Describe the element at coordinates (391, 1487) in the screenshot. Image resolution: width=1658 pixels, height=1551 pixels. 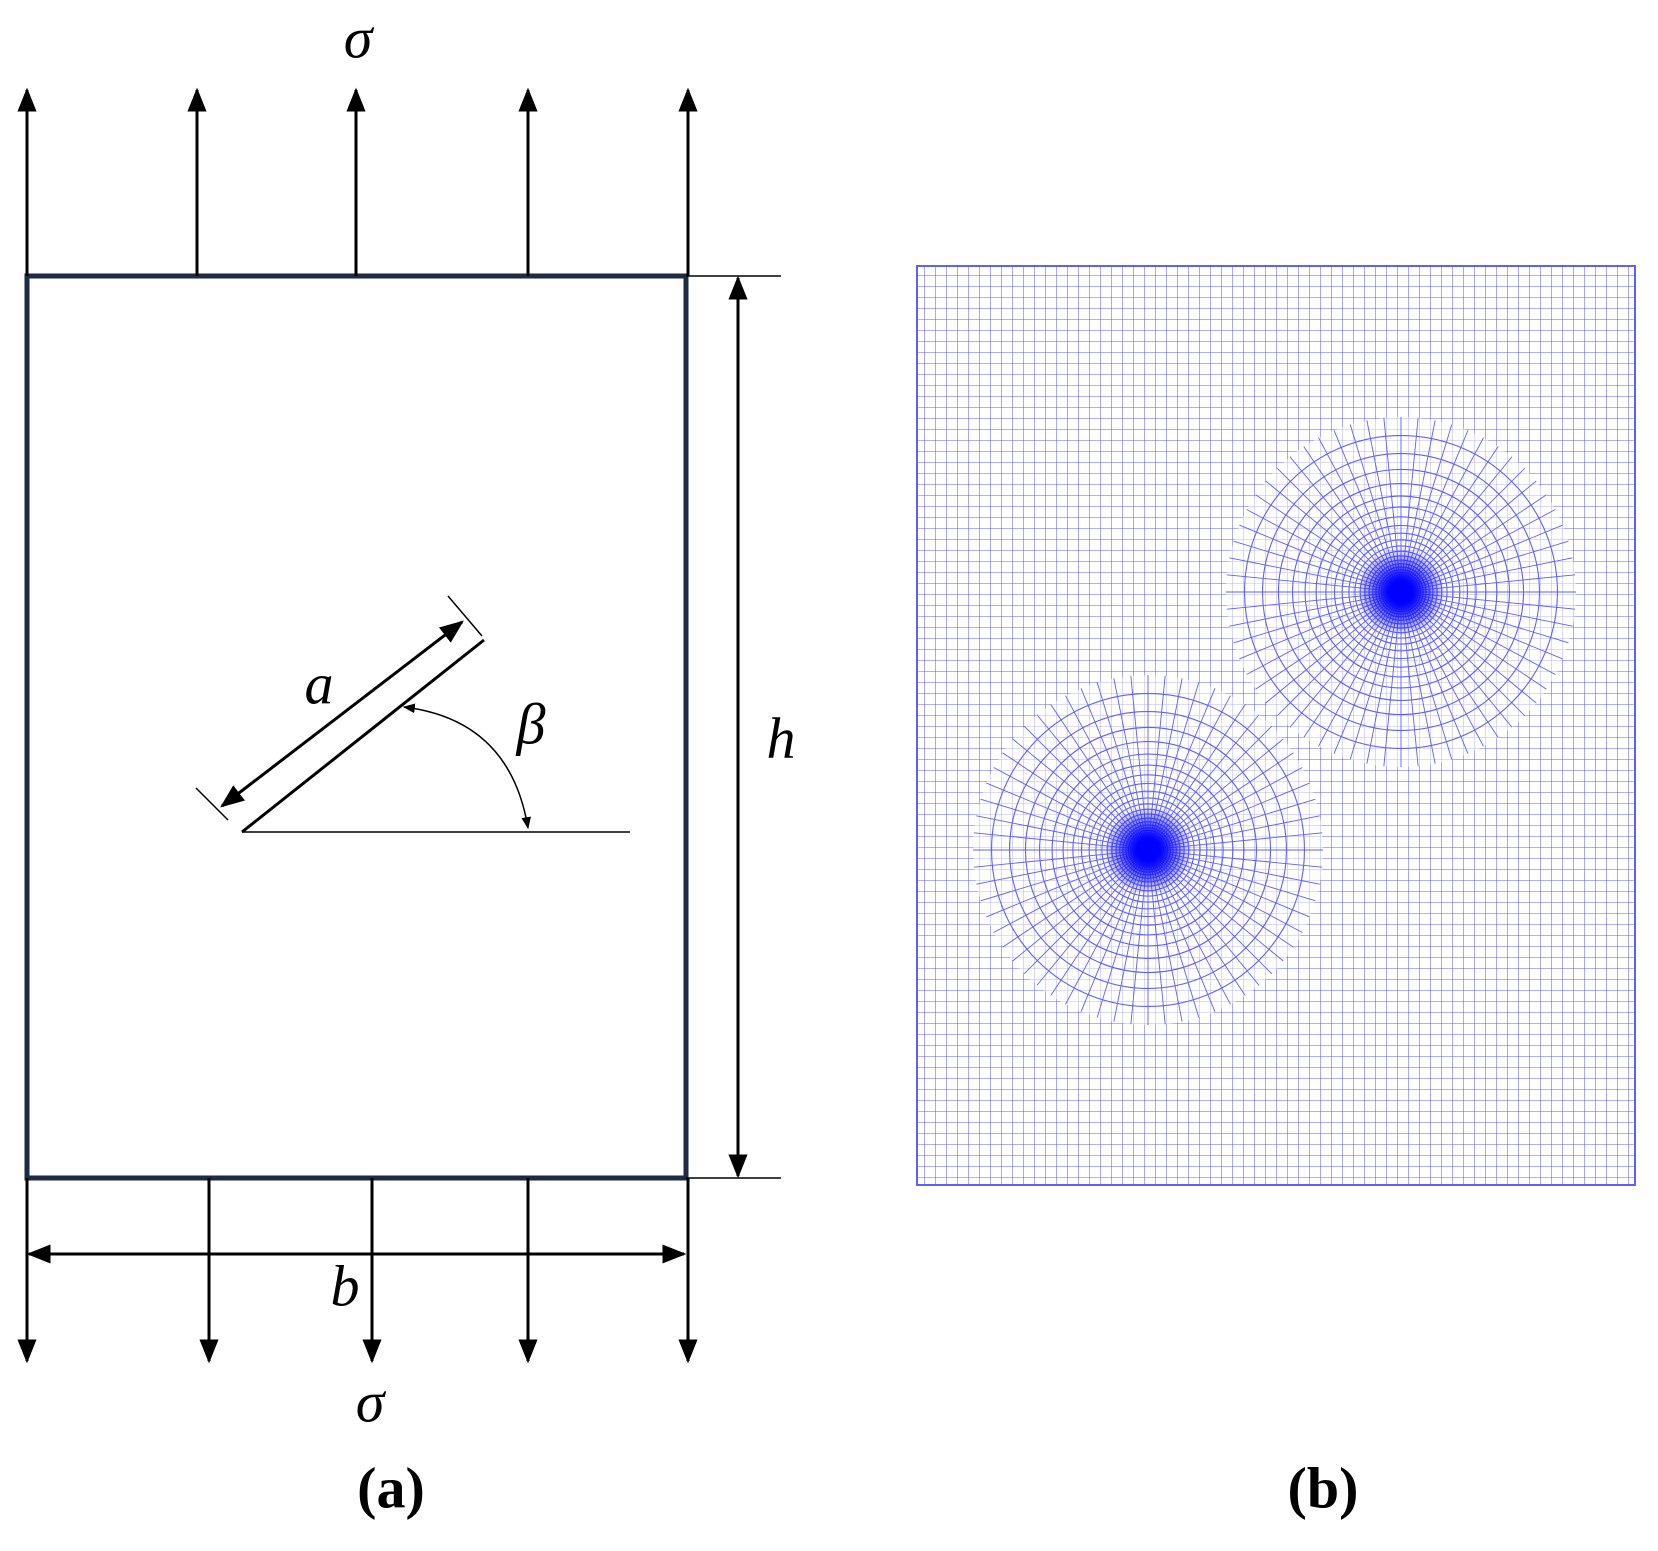
I see `caption: (a)` at that location.